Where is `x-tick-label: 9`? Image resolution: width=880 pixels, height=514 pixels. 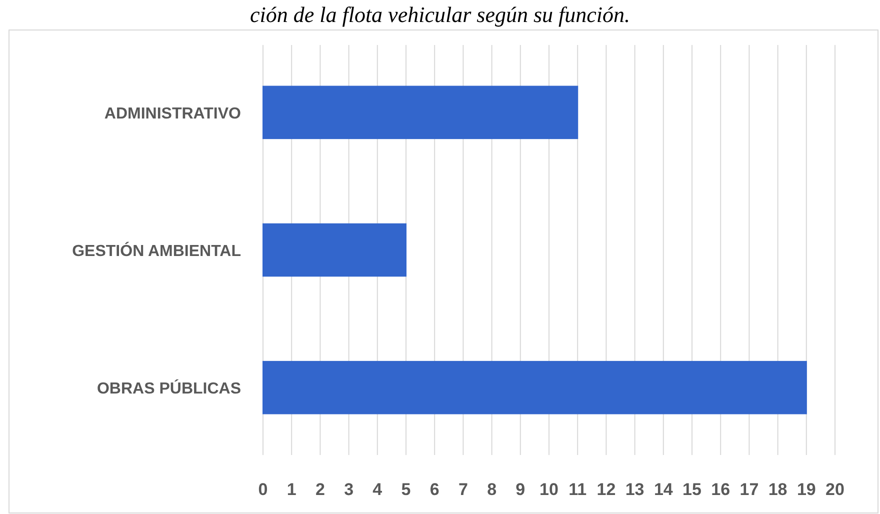
x-tick-label: 9 is located at coordinates (521, 489).